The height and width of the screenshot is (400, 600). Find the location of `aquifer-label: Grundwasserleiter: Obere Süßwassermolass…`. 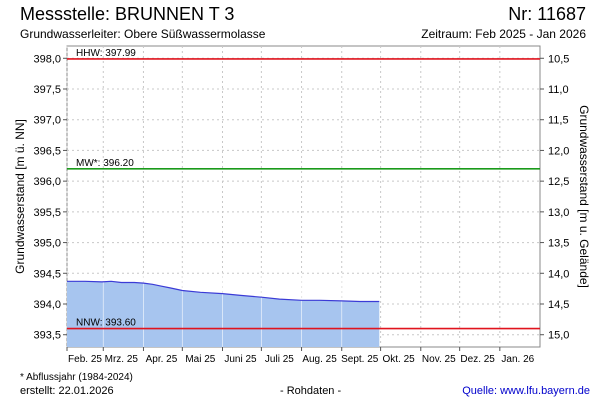

aquifer-label: Grundwasserleiter: Obere Süßwassermolass… is located at coordinates (143, 34).